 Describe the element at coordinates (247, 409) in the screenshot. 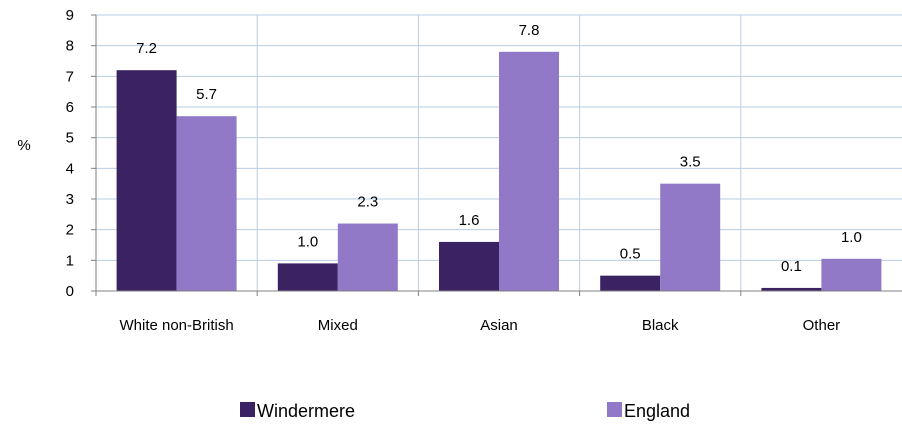

I see `legend-swatch-windermere` at that location.